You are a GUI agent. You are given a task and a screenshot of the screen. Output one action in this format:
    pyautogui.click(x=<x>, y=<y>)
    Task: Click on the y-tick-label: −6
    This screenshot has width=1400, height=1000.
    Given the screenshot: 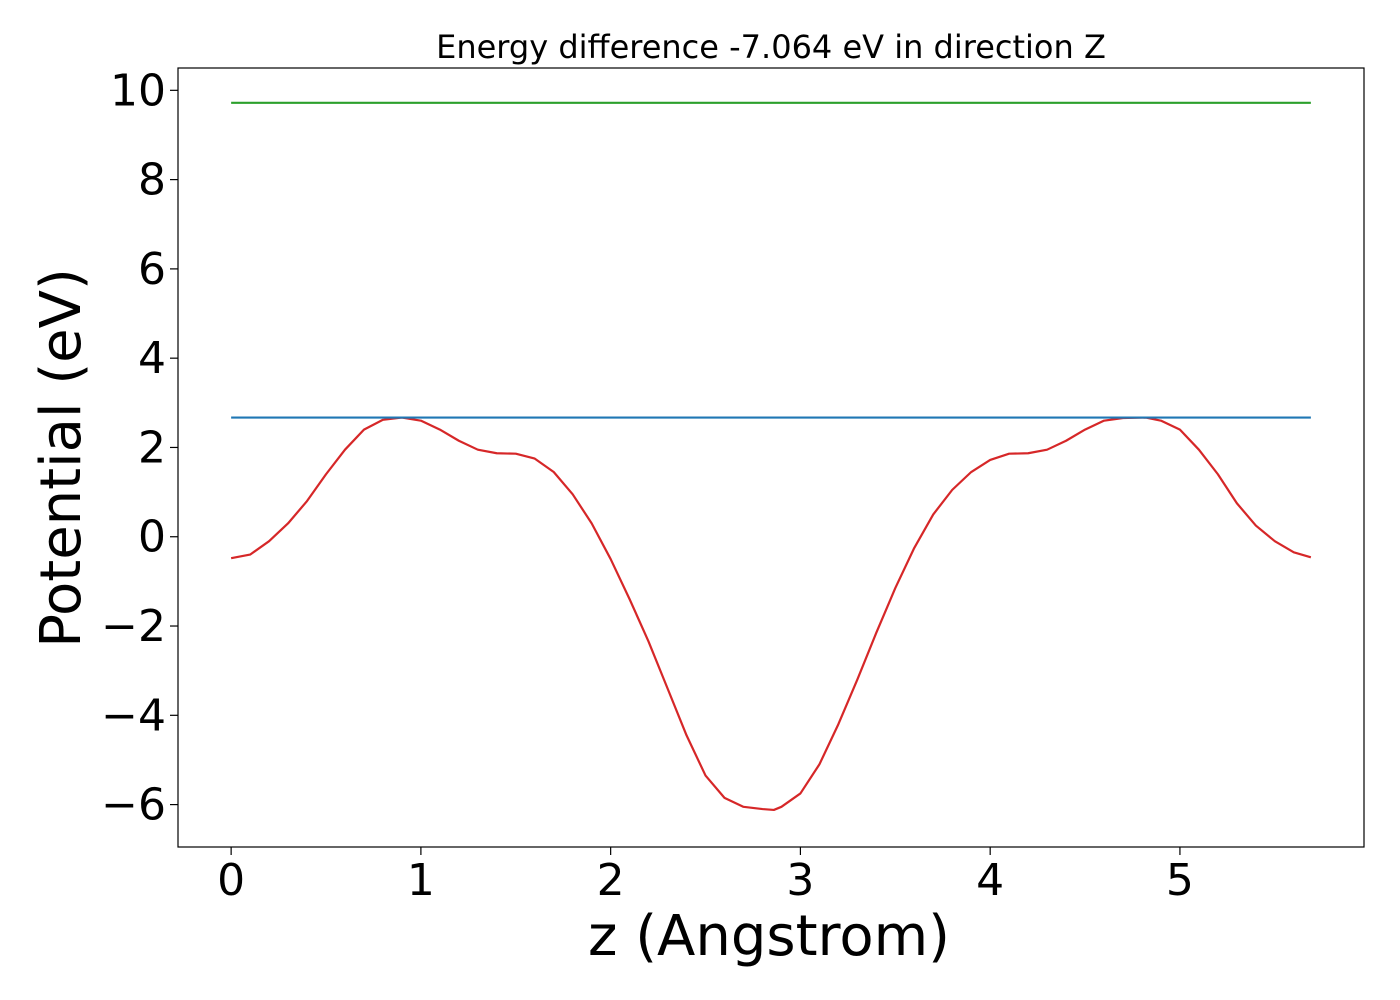 What is the action you would take?
    pyautogui.click(x=133, y=805)
    